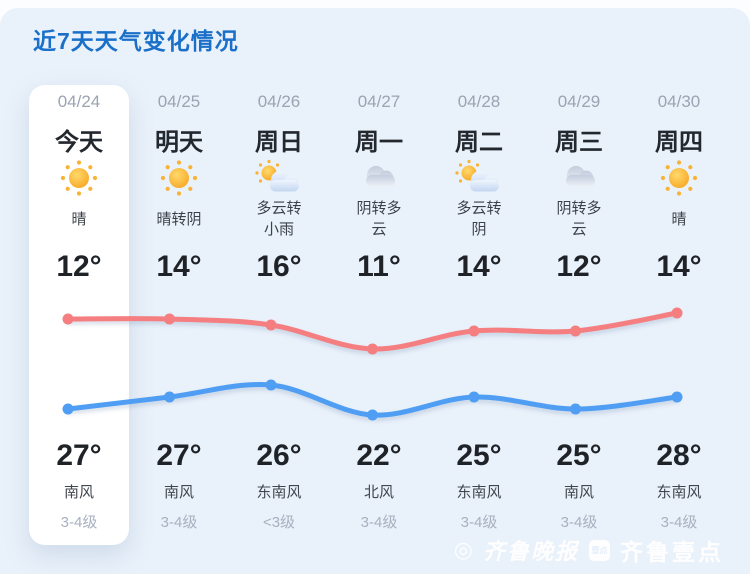 The width and height of the screenshot is (750, 574). What do you see at coordinates (136, 41) in the screenshot?
I see `page-title: 近7天天气变化情况` at bounding box center [136, 41].